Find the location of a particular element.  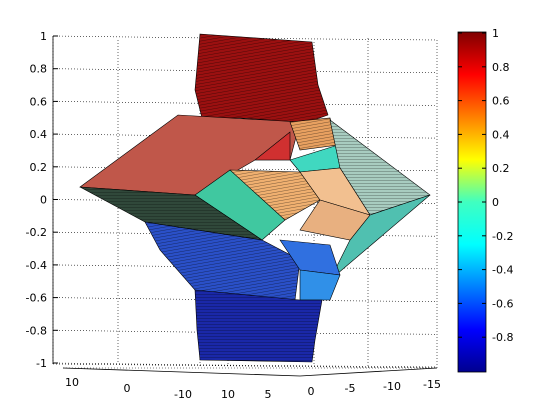

x-tick-label: 0 is located at coordinates (127, 388).